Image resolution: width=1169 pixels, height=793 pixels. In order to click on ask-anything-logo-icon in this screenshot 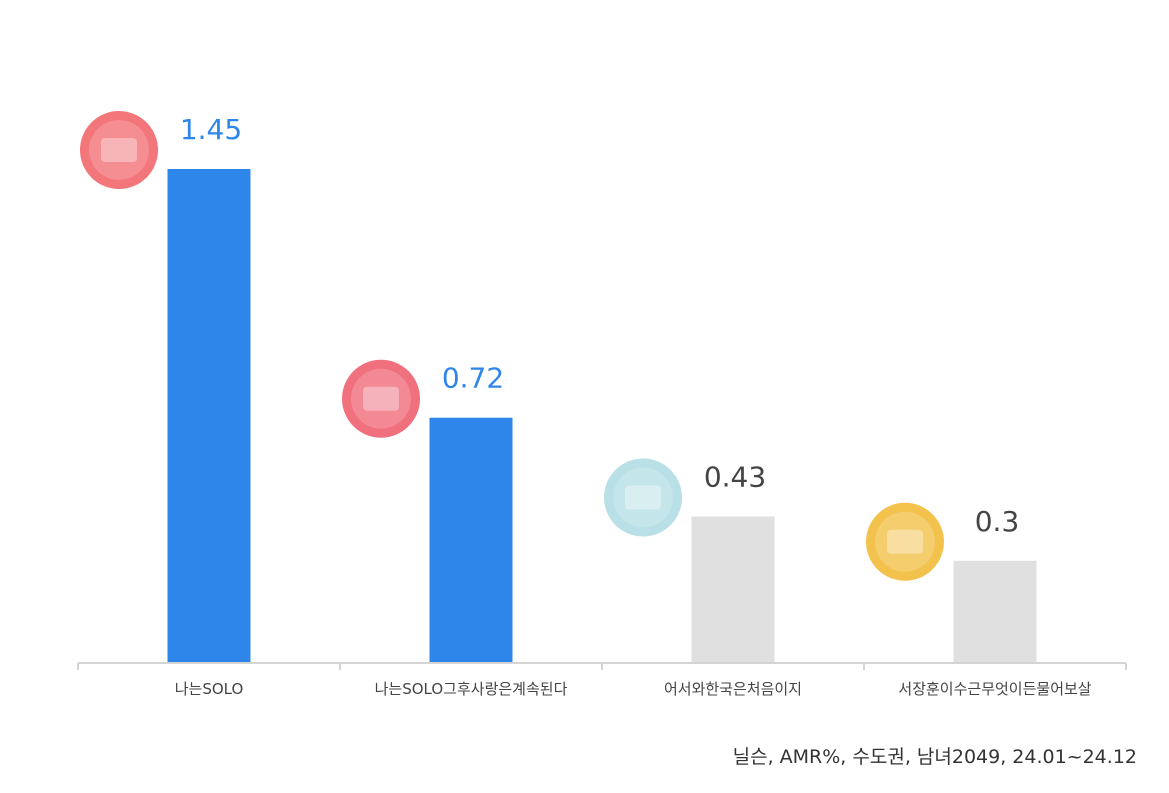, I will do `click(905, 541)`.